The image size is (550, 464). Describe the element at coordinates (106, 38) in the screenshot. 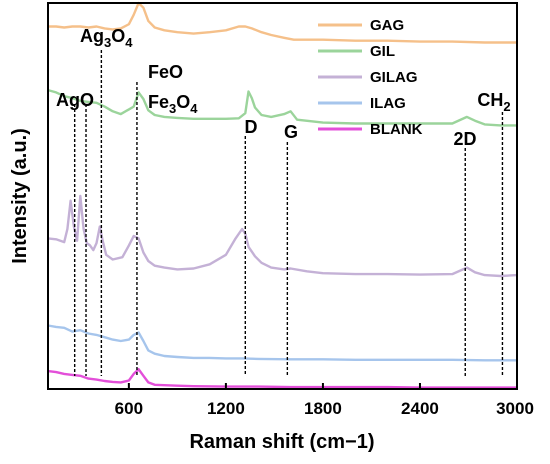

I see `annotation-label-ag3o4: Ag3O4` at that location.